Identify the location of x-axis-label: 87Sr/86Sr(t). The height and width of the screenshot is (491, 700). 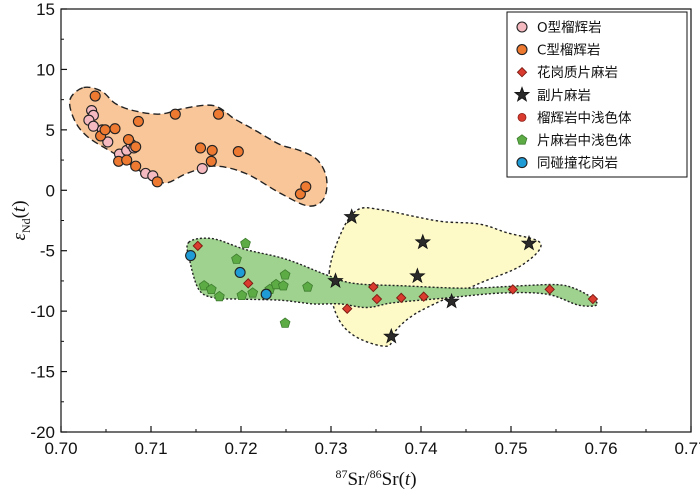
(375, 478).